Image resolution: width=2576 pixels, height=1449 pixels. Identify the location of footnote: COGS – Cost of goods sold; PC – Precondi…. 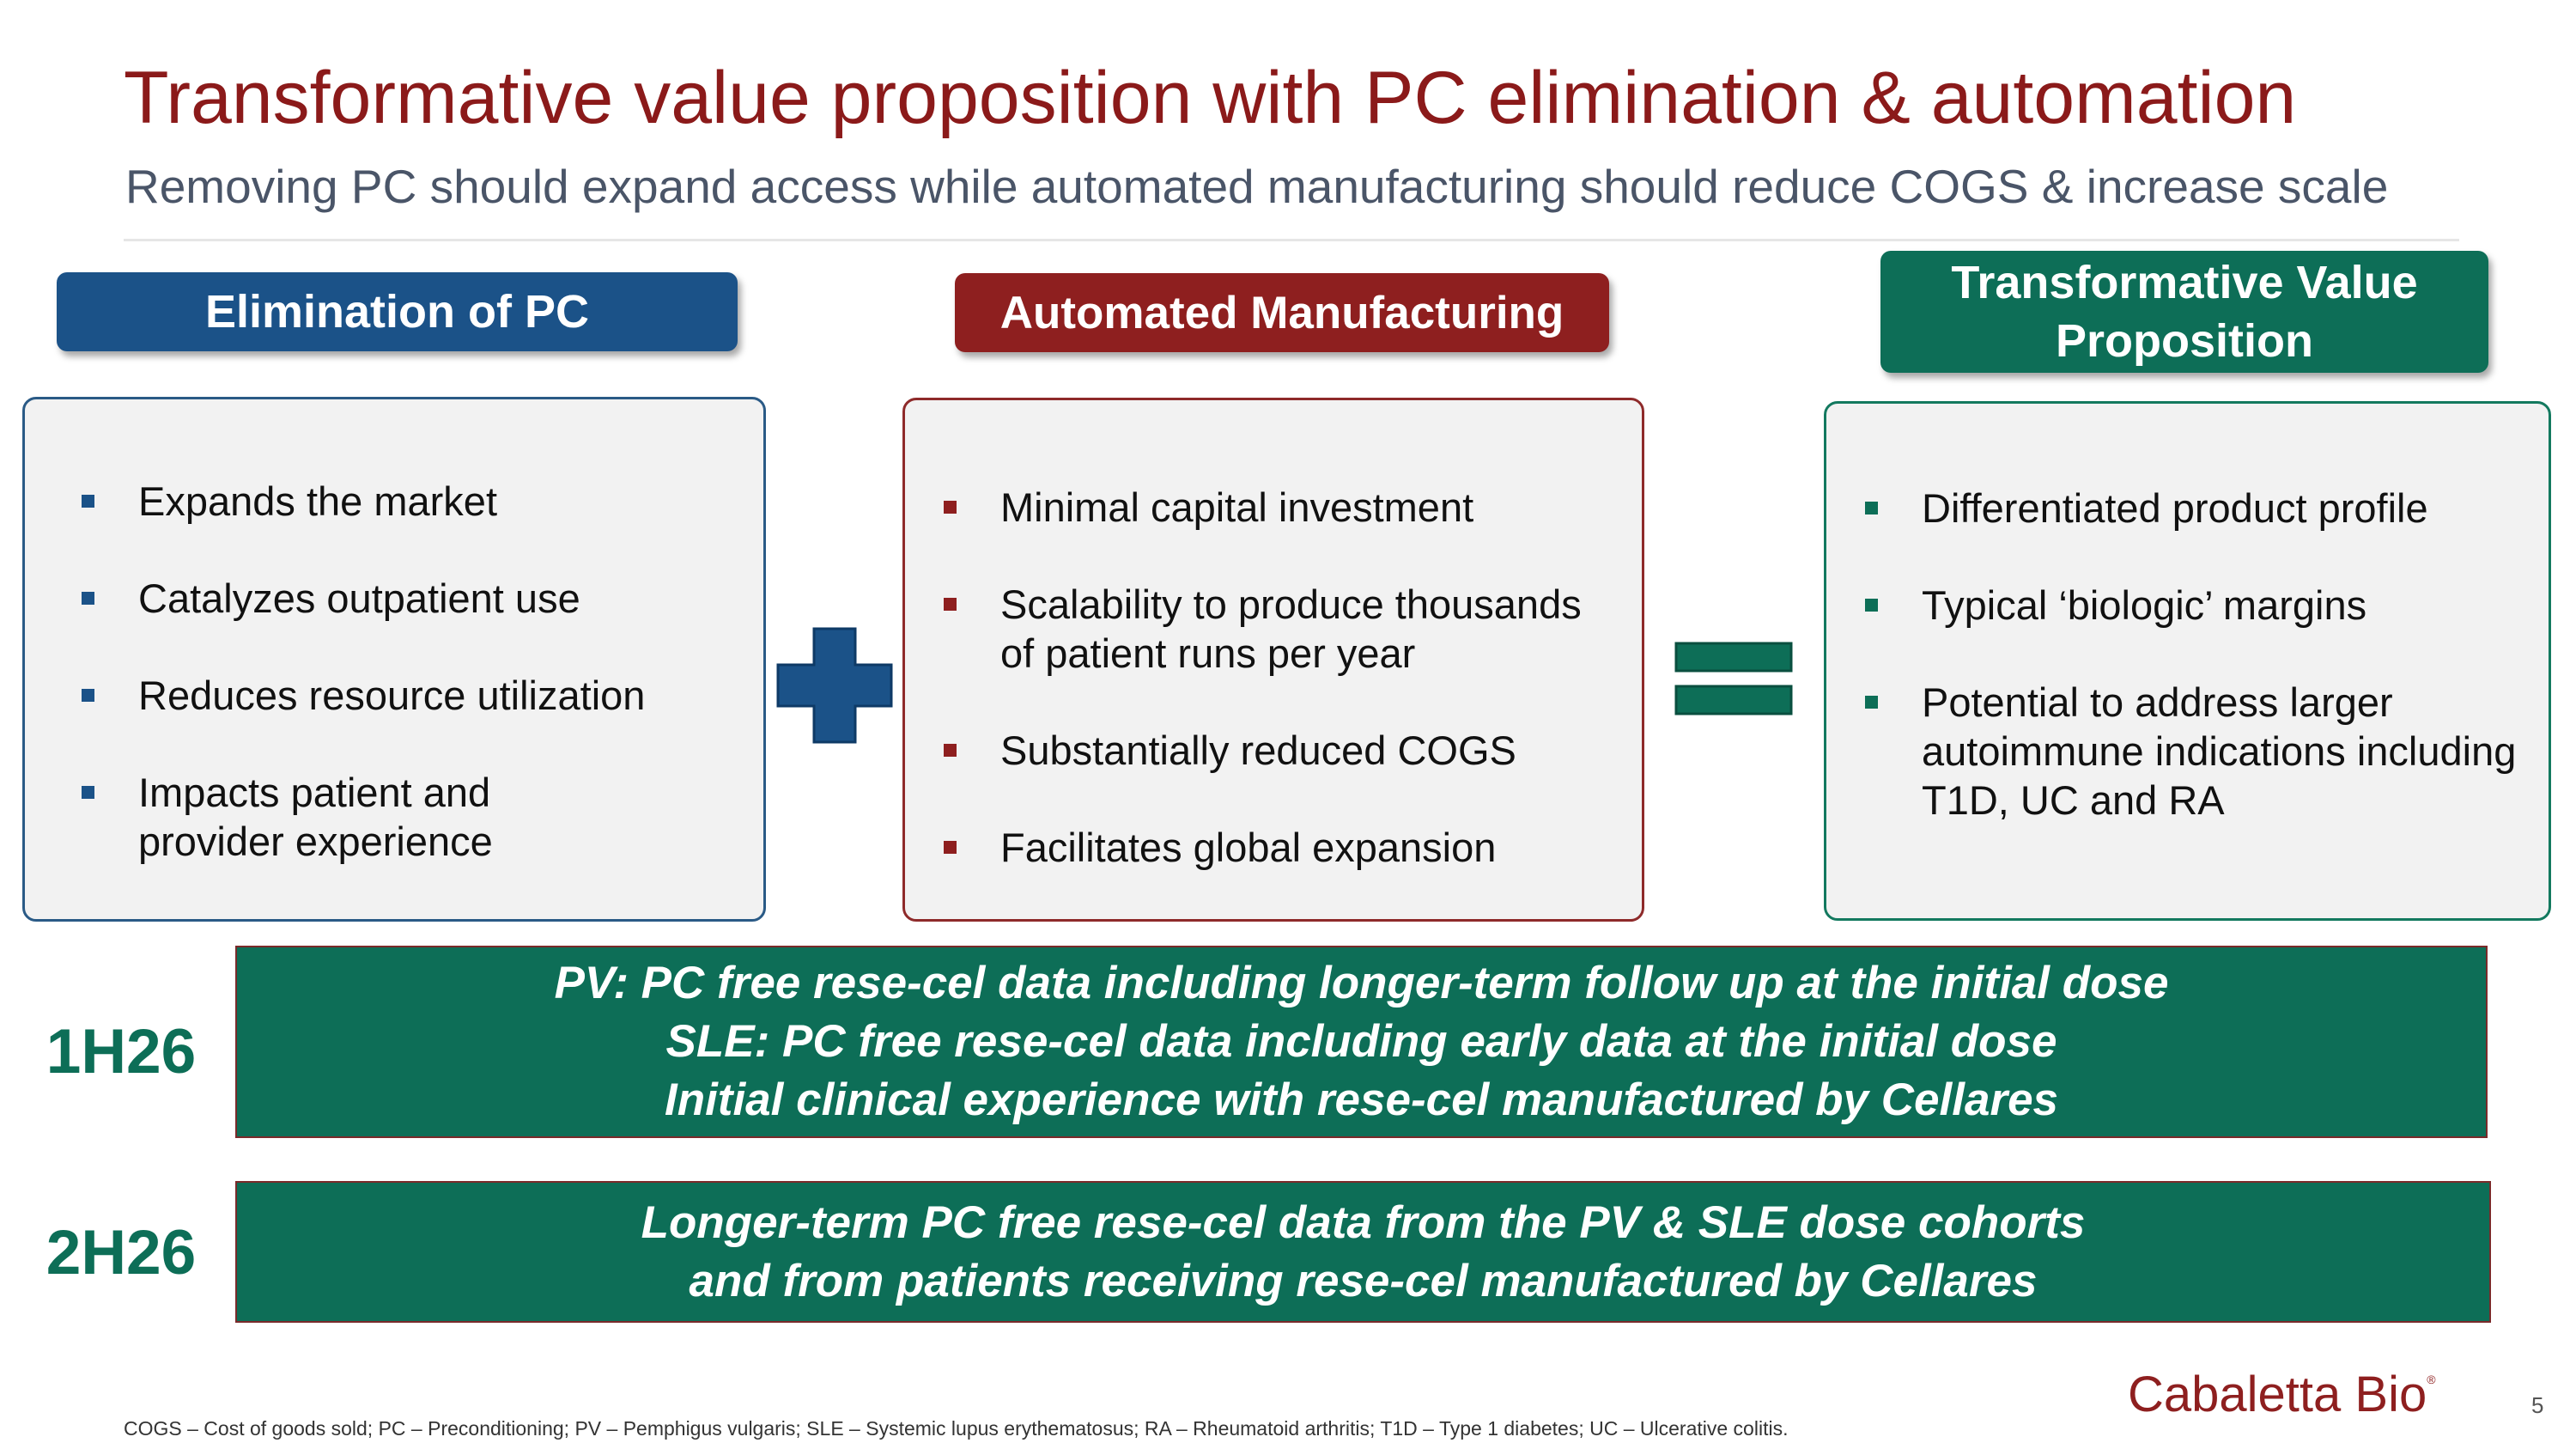
(957, 1428).